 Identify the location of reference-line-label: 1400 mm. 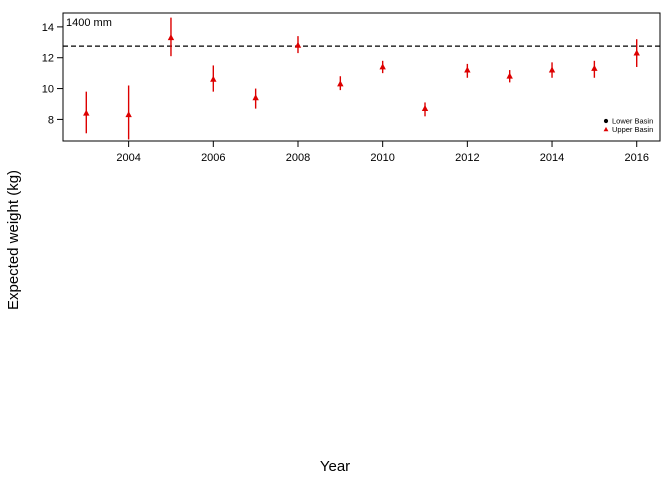
(89, 23).